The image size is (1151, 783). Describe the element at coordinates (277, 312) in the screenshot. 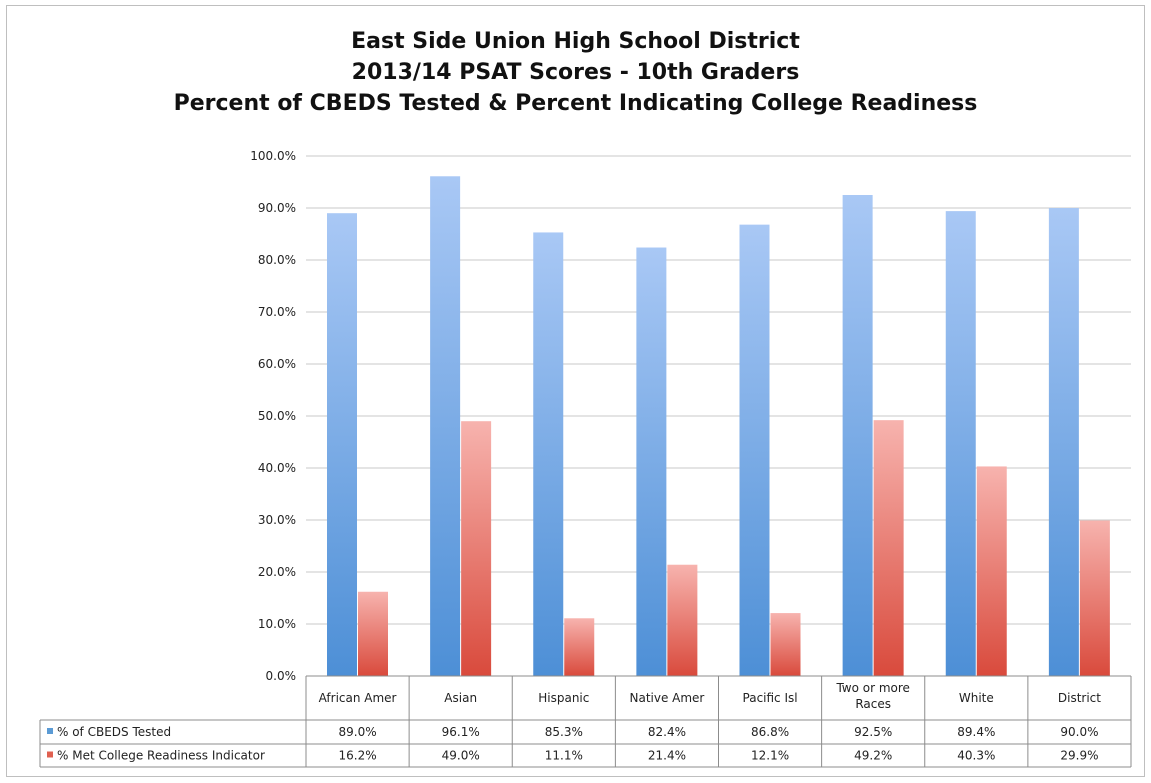

I see `y-tick-label: 70.0%` at that location.